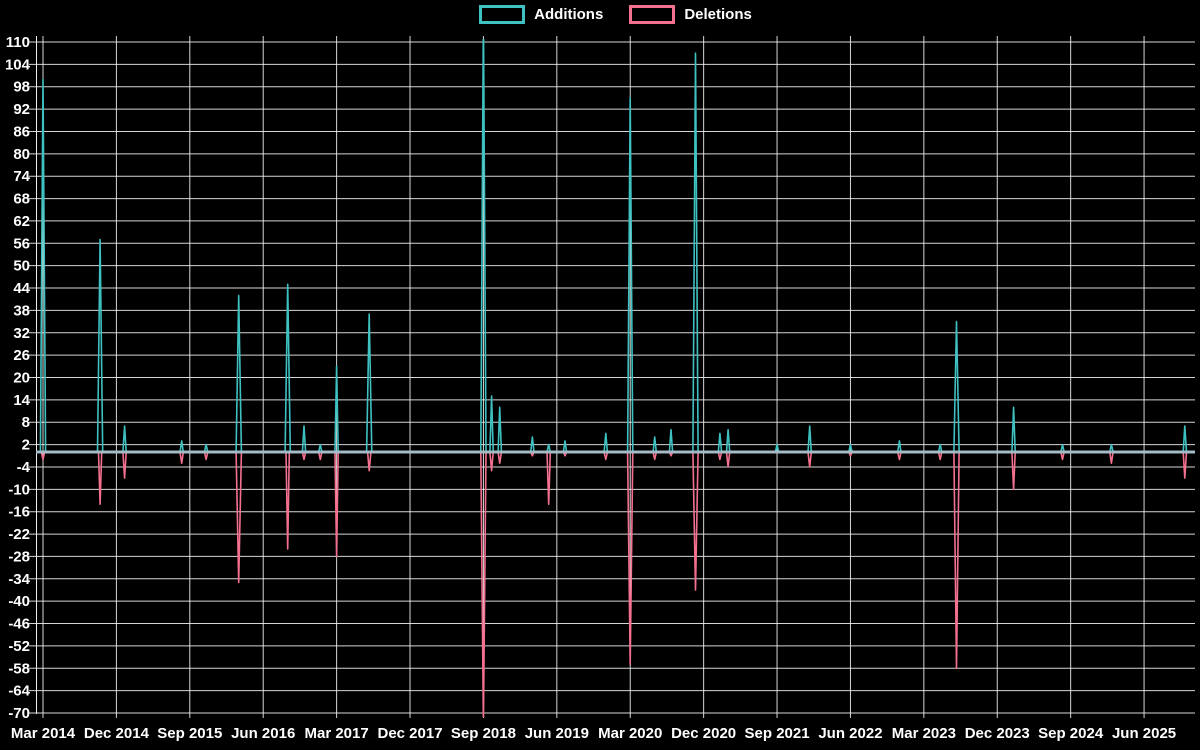 The height and width of the screenshot is (750, 1200). I want to click on x-tick-label: Jun 2016, so click(263, 733).